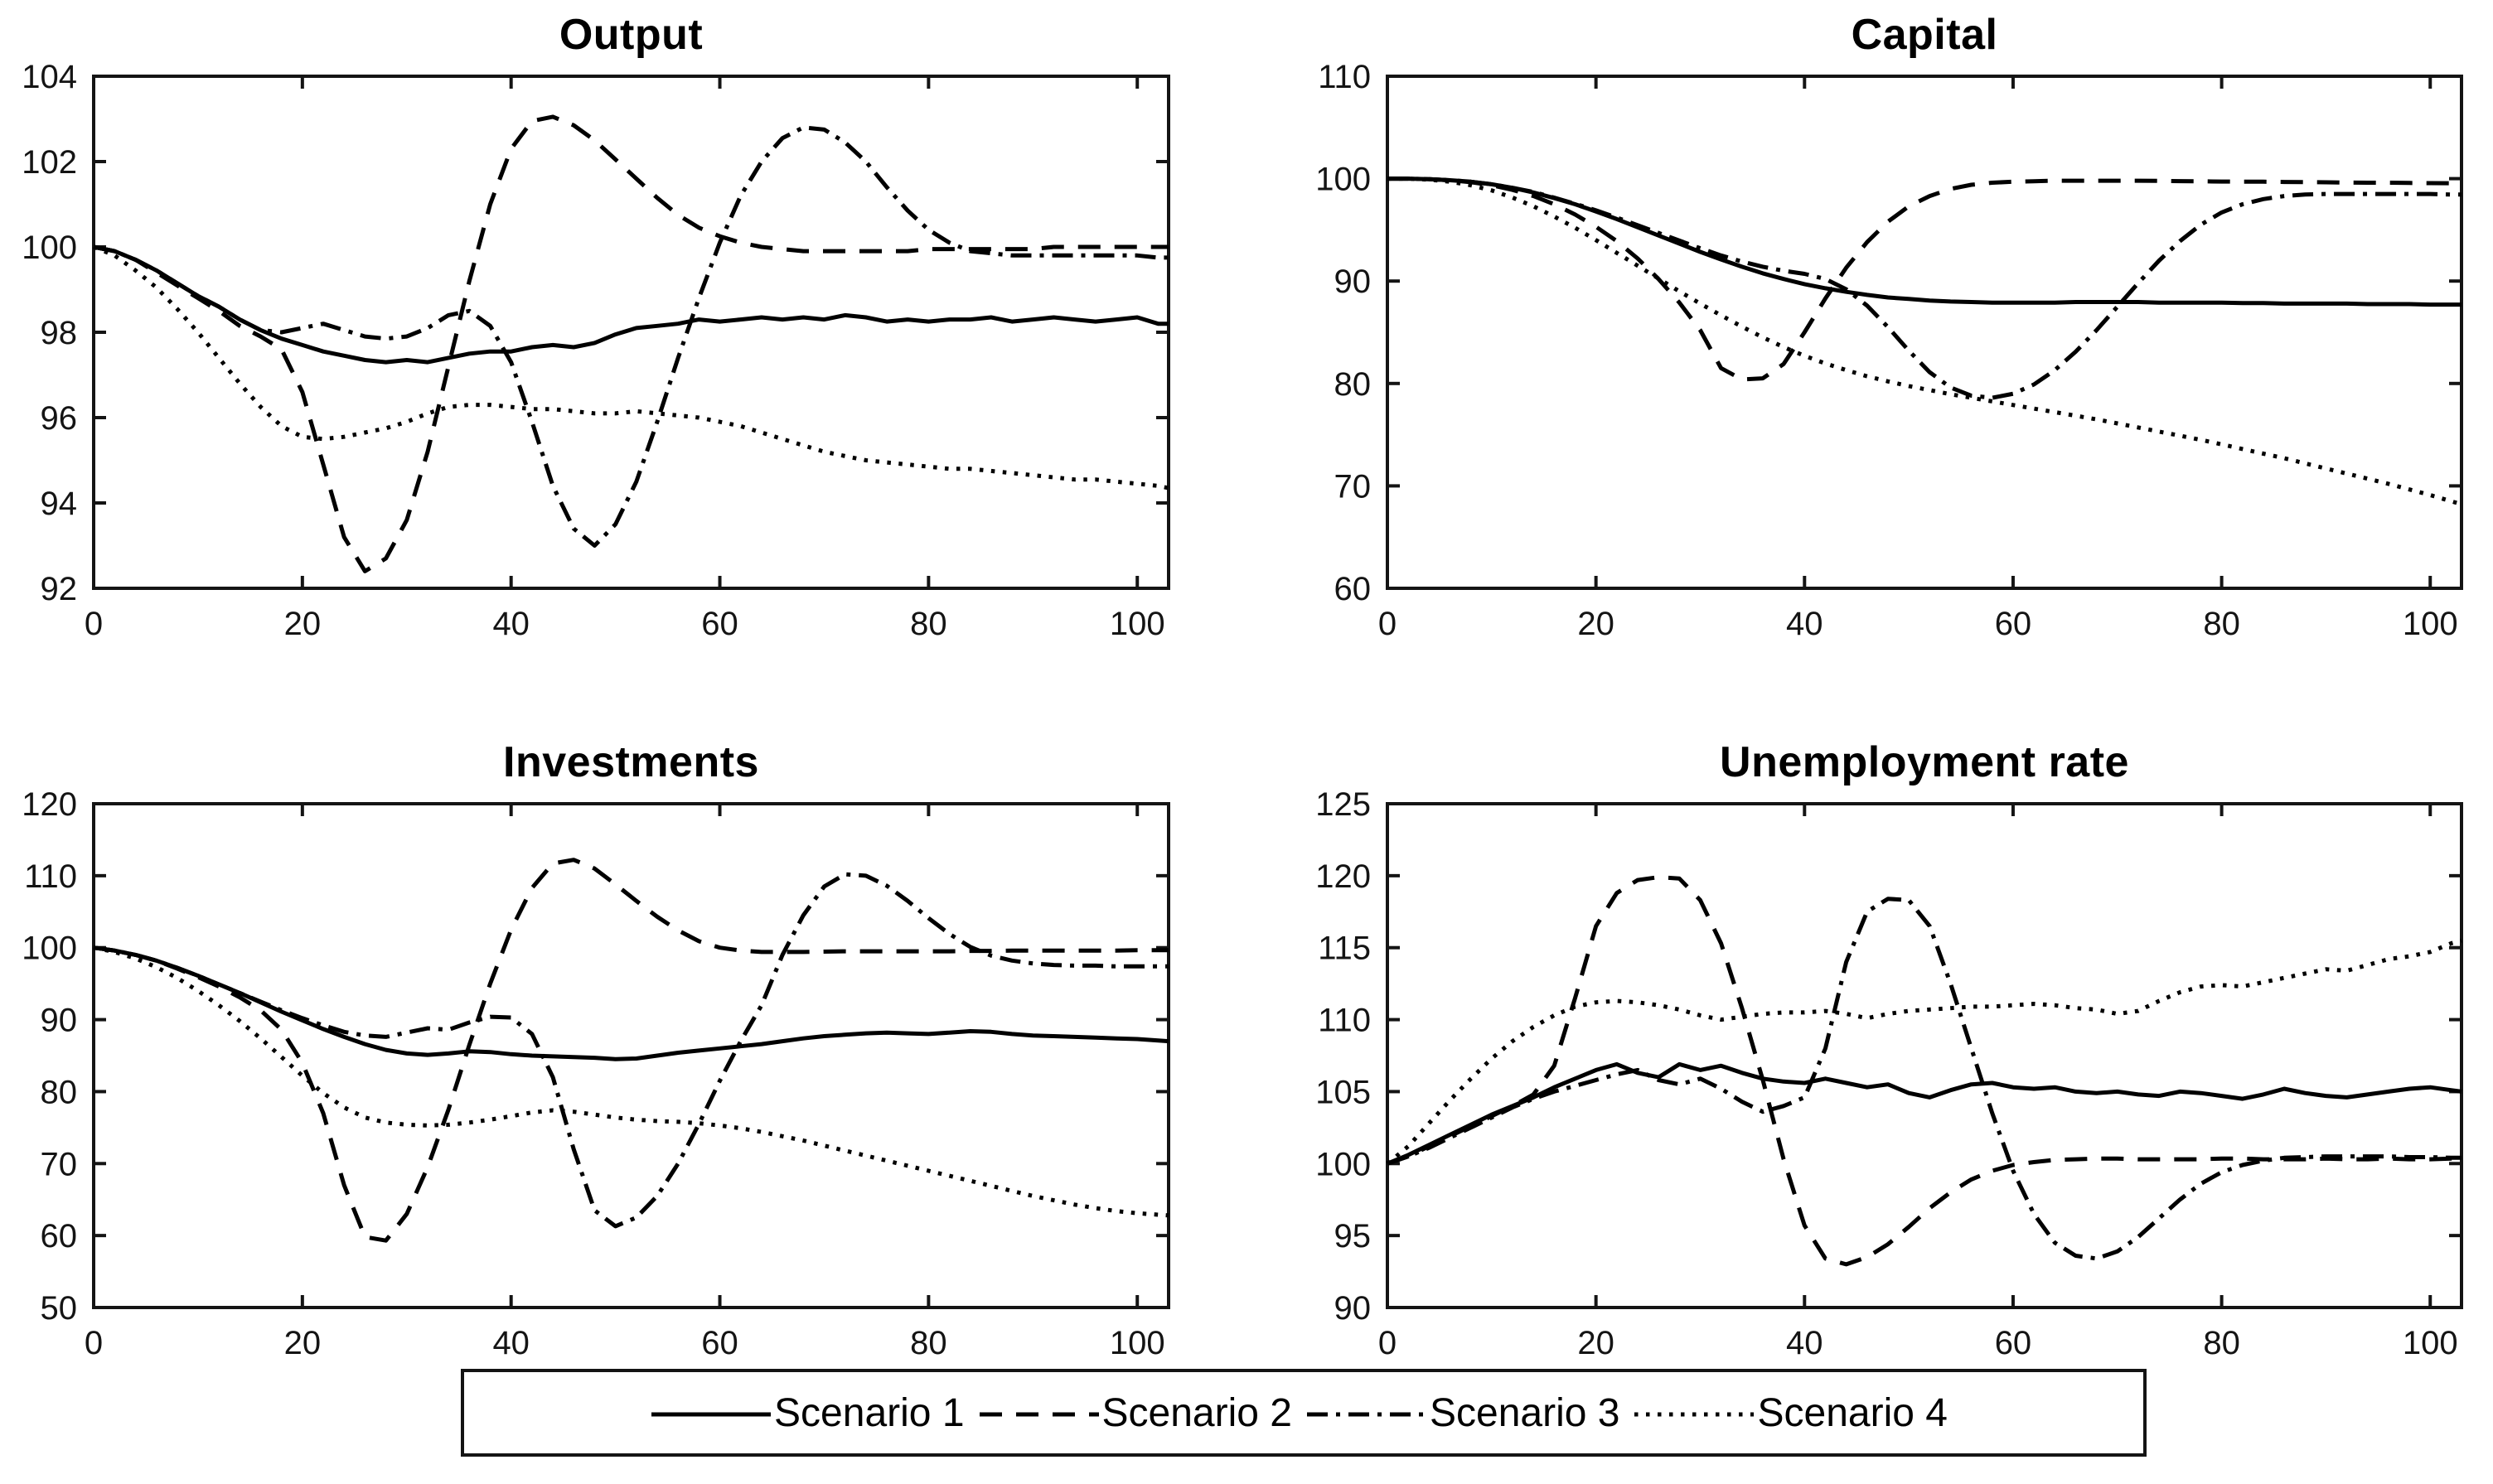 The image size is (2493, 1484). I want to click on svg-text: 105, so click(1343, 1092).